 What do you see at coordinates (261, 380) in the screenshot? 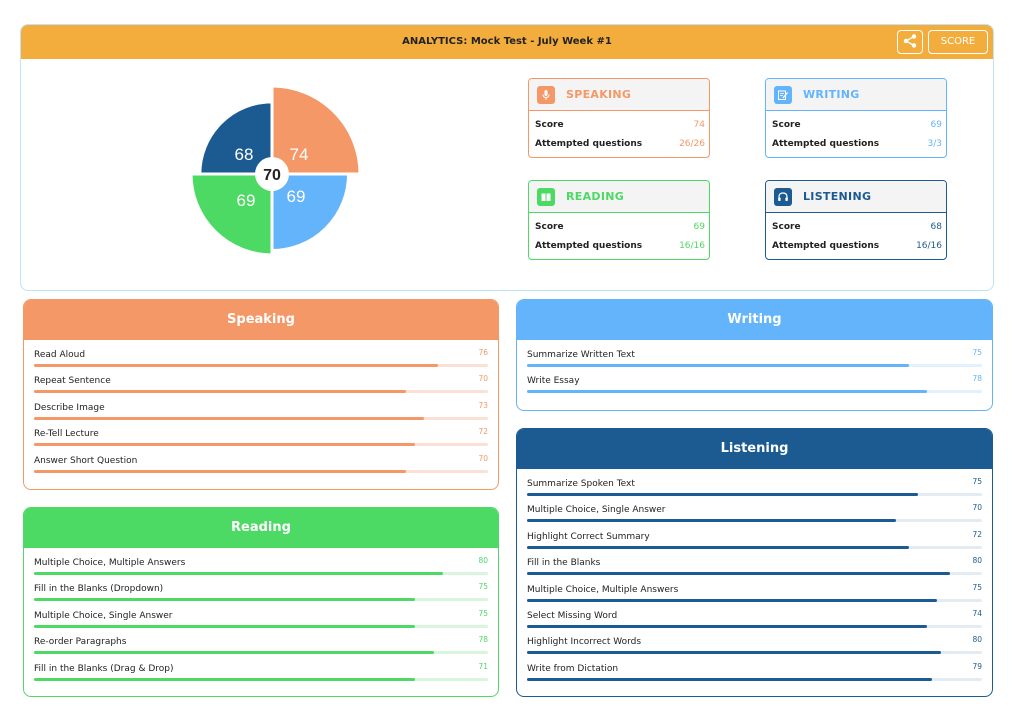
I see `speaking-skill-row: Repeat Sentence 70` at bounding box center [261, 380].